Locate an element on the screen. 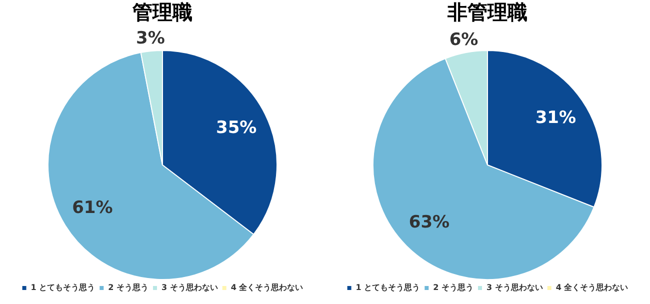 This screenshot has width=650, height=304. data-label: 63% is located at coordinates (429, 222).